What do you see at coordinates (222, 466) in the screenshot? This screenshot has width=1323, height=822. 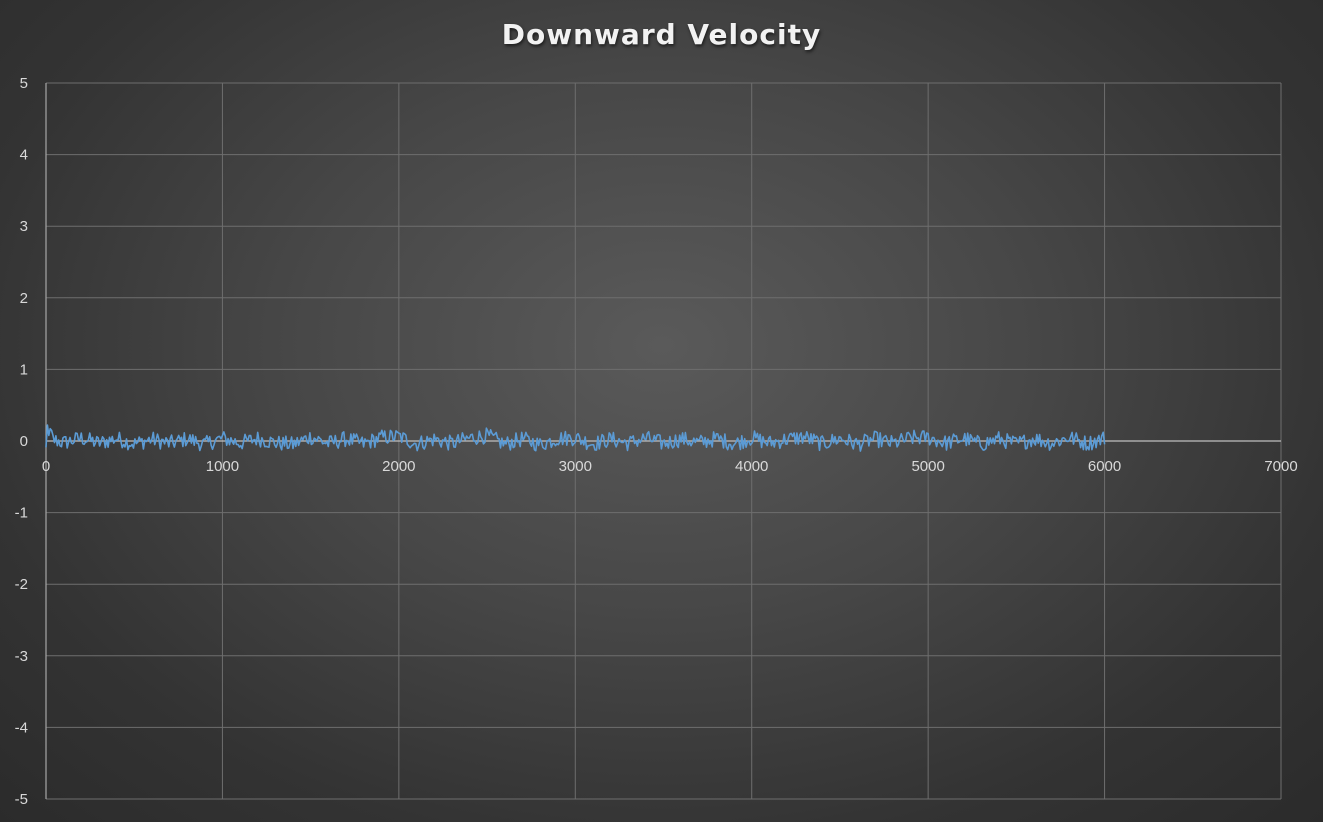 I see `x-tick-label: 1000` at bounding box center [222, 466].